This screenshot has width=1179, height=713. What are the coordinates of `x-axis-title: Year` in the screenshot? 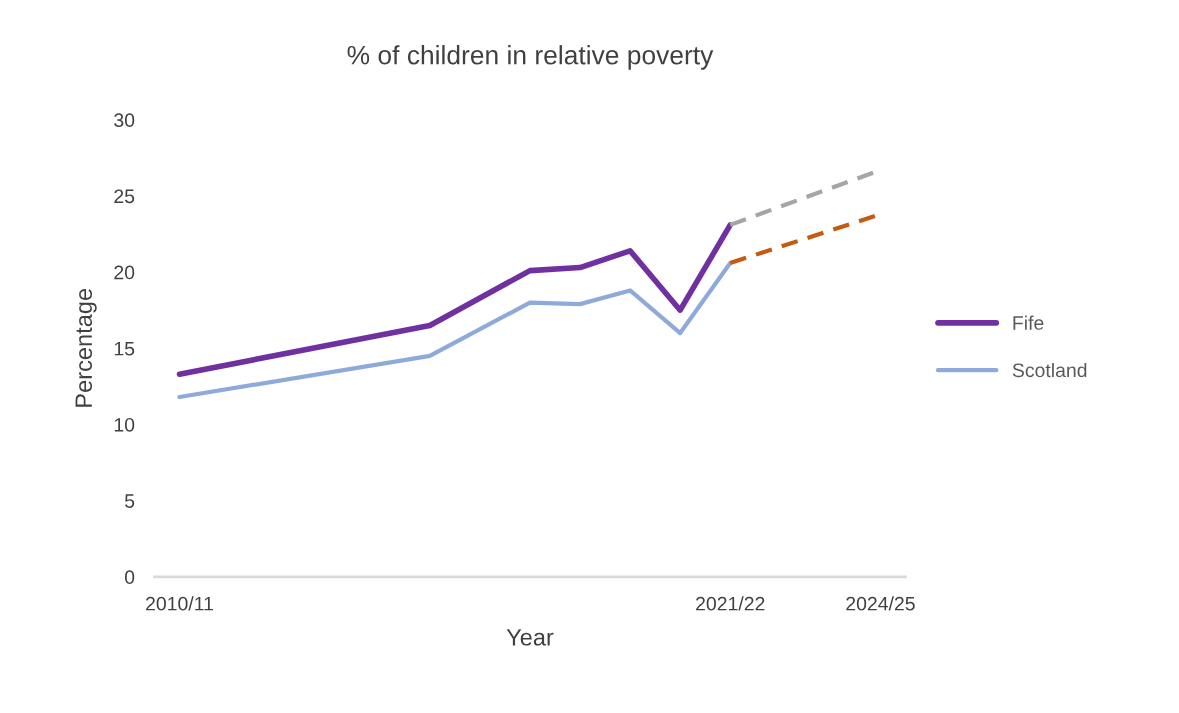 It's located at (530, 637).